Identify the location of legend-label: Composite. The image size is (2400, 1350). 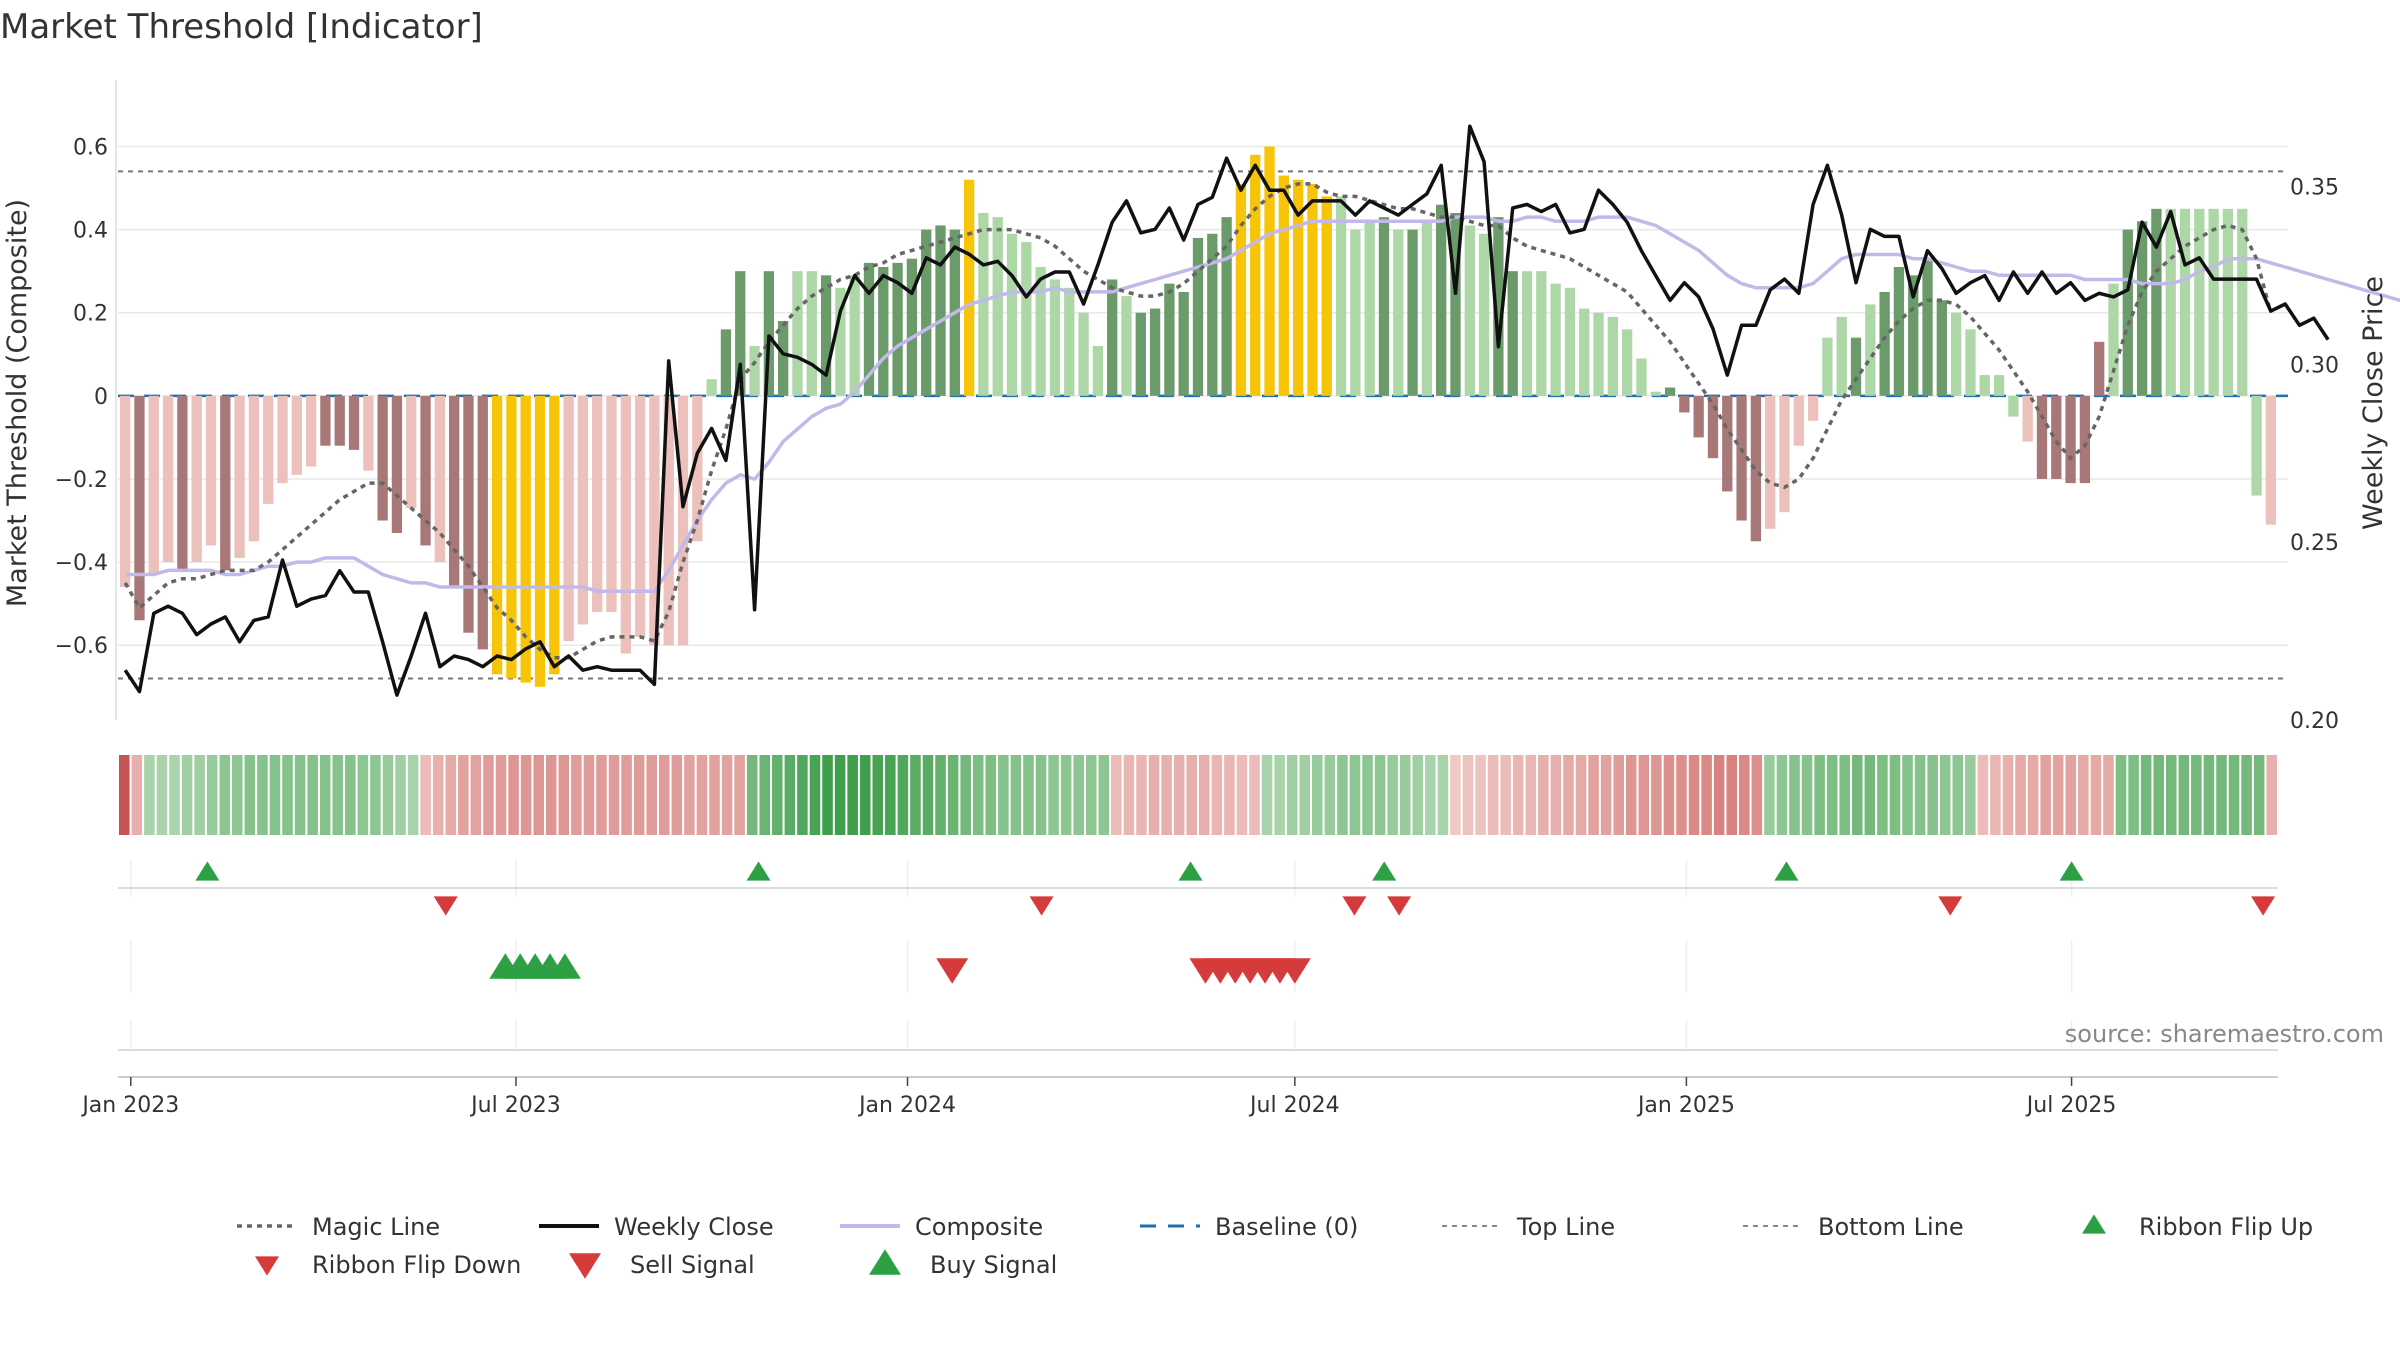
(979, 1227).